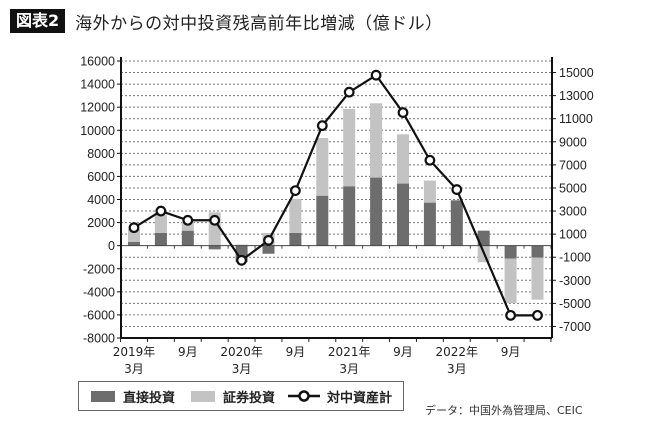  Describe the element at coordinates (134, 352) in the screenshot. I see `x-tick-label: 2019年` at that location.